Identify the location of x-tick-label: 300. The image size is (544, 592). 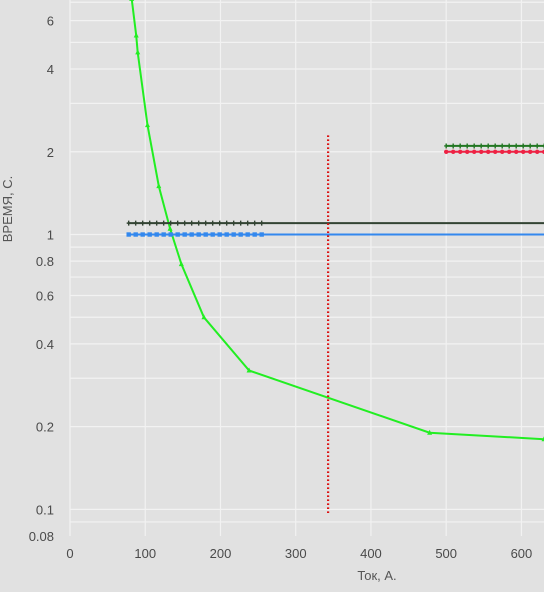
(296, 553).